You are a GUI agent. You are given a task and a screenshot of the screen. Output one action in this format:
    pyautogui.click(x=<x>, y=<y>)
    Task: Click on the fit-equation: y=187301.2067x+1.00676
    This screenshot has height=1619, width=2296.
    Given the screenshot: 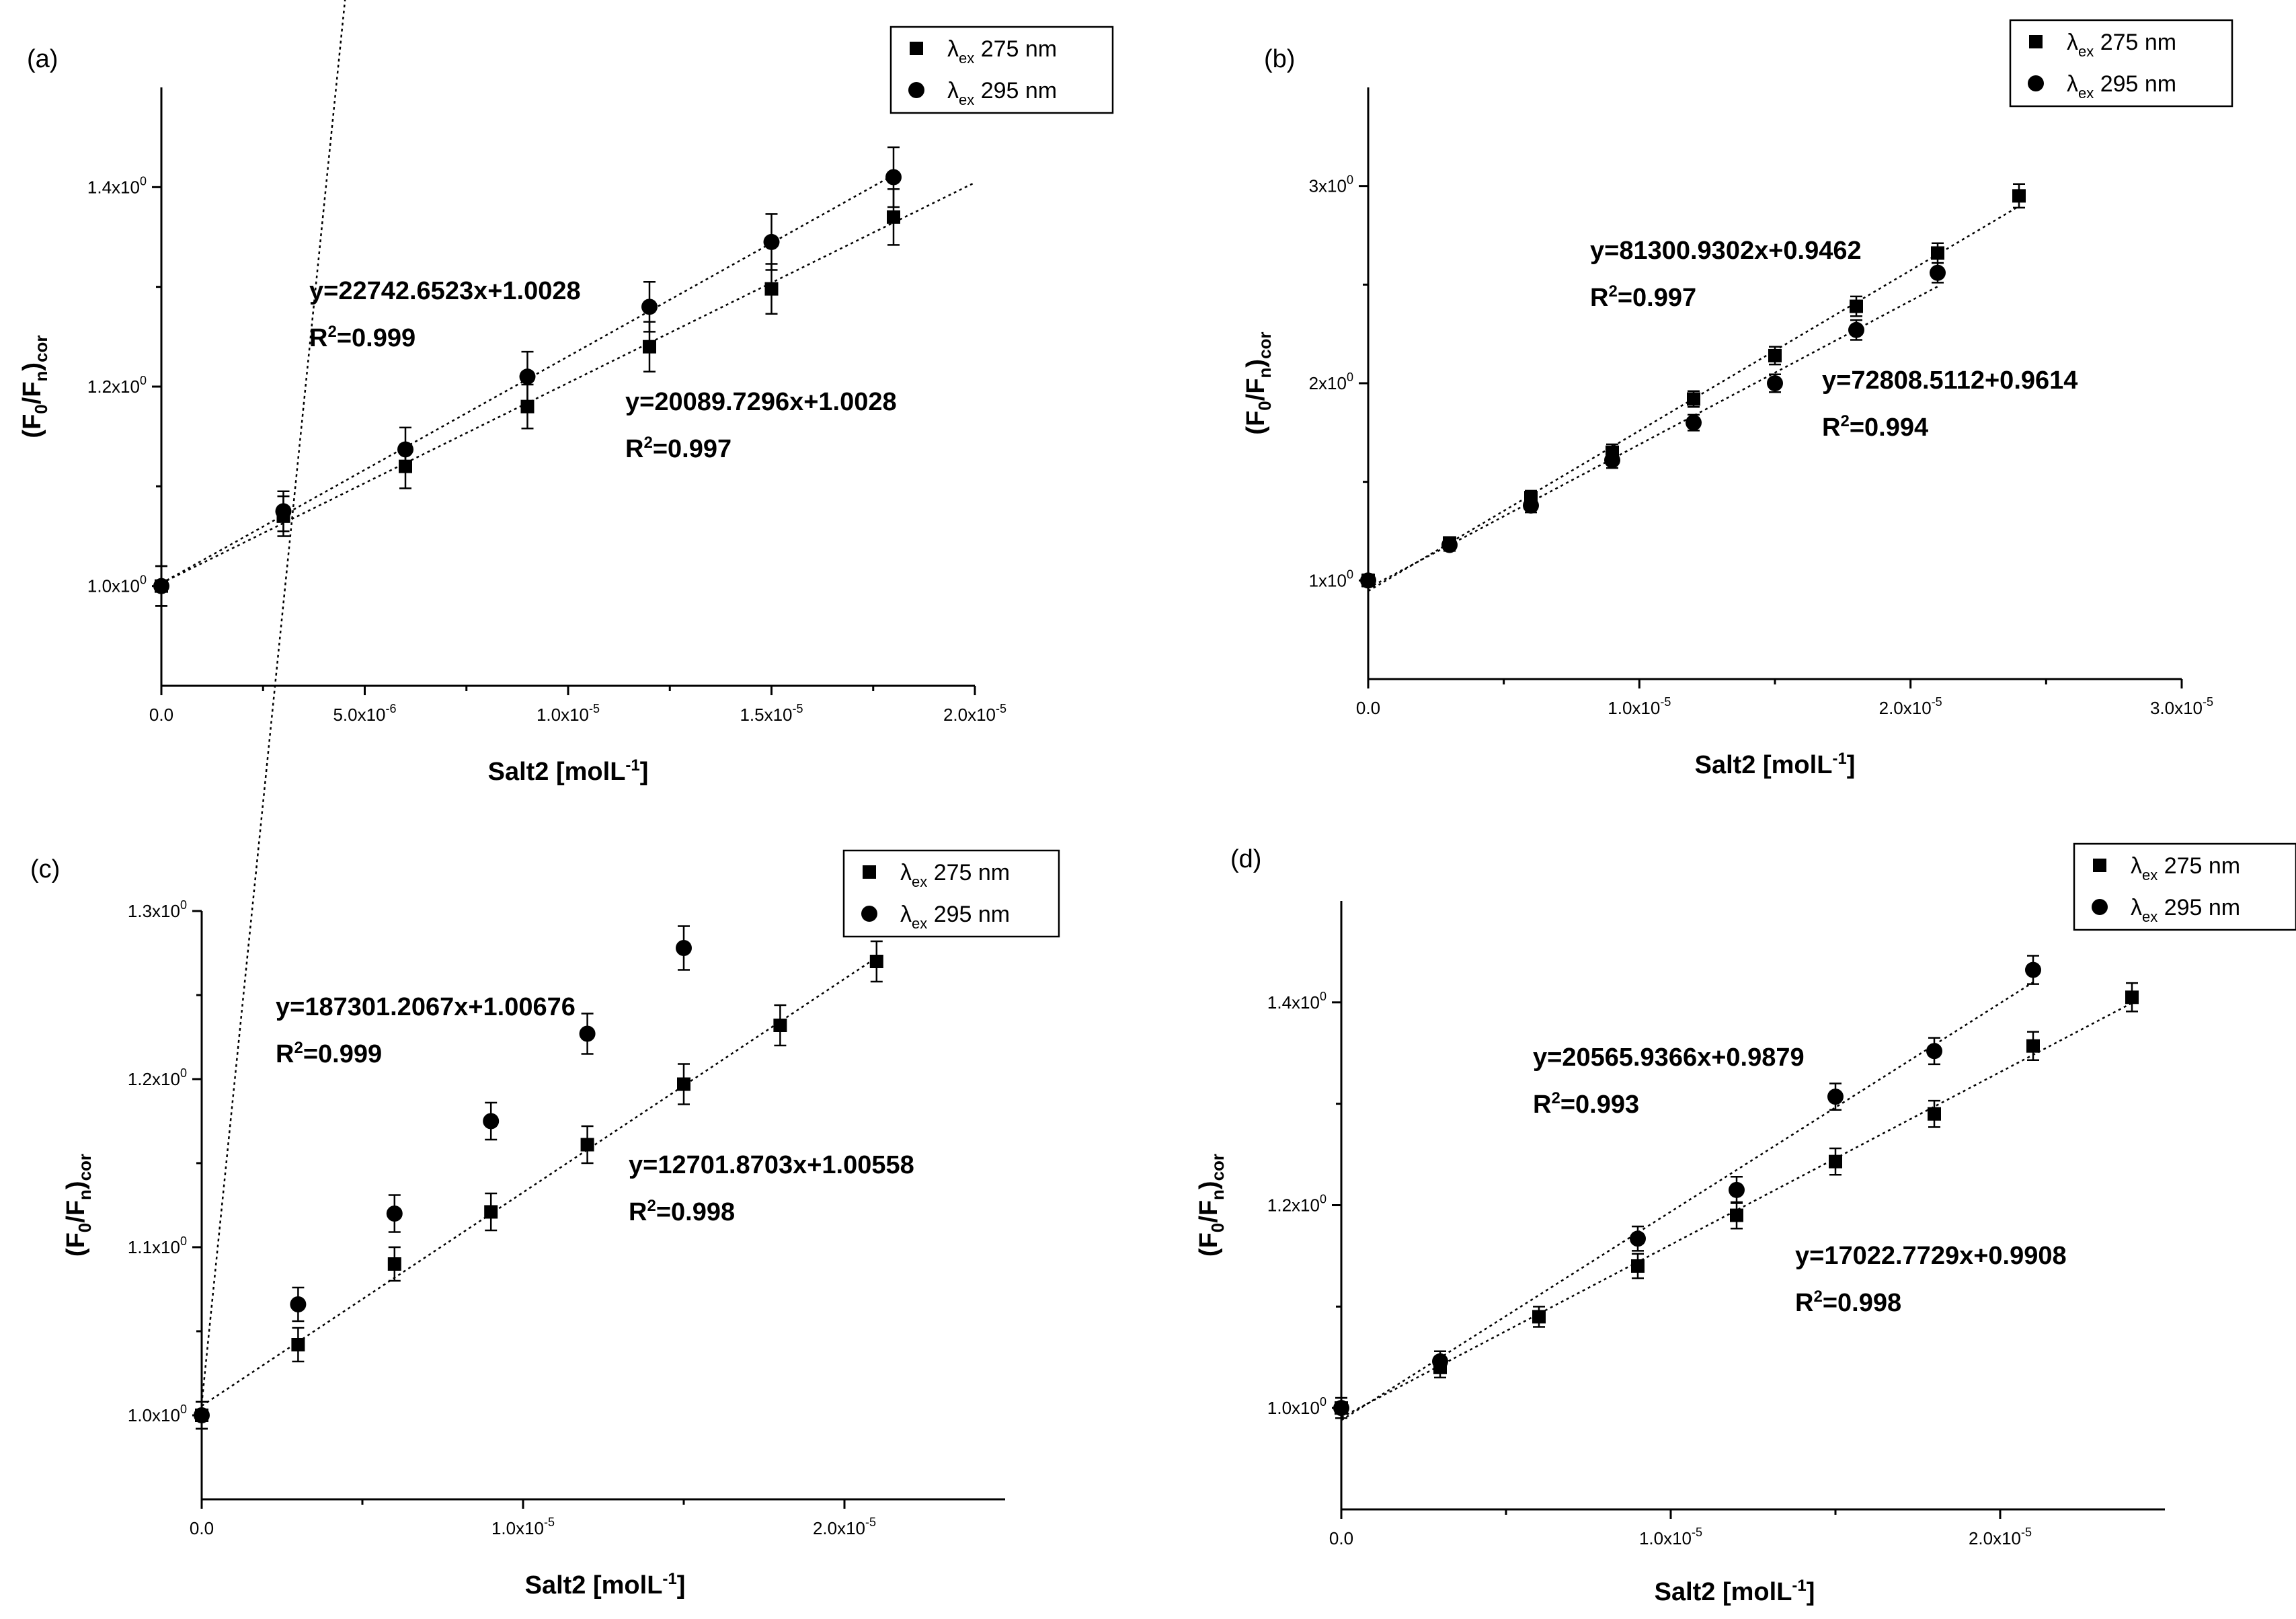 What is the action you would take?
    pyautogui.click(x=426, y=1007)
    